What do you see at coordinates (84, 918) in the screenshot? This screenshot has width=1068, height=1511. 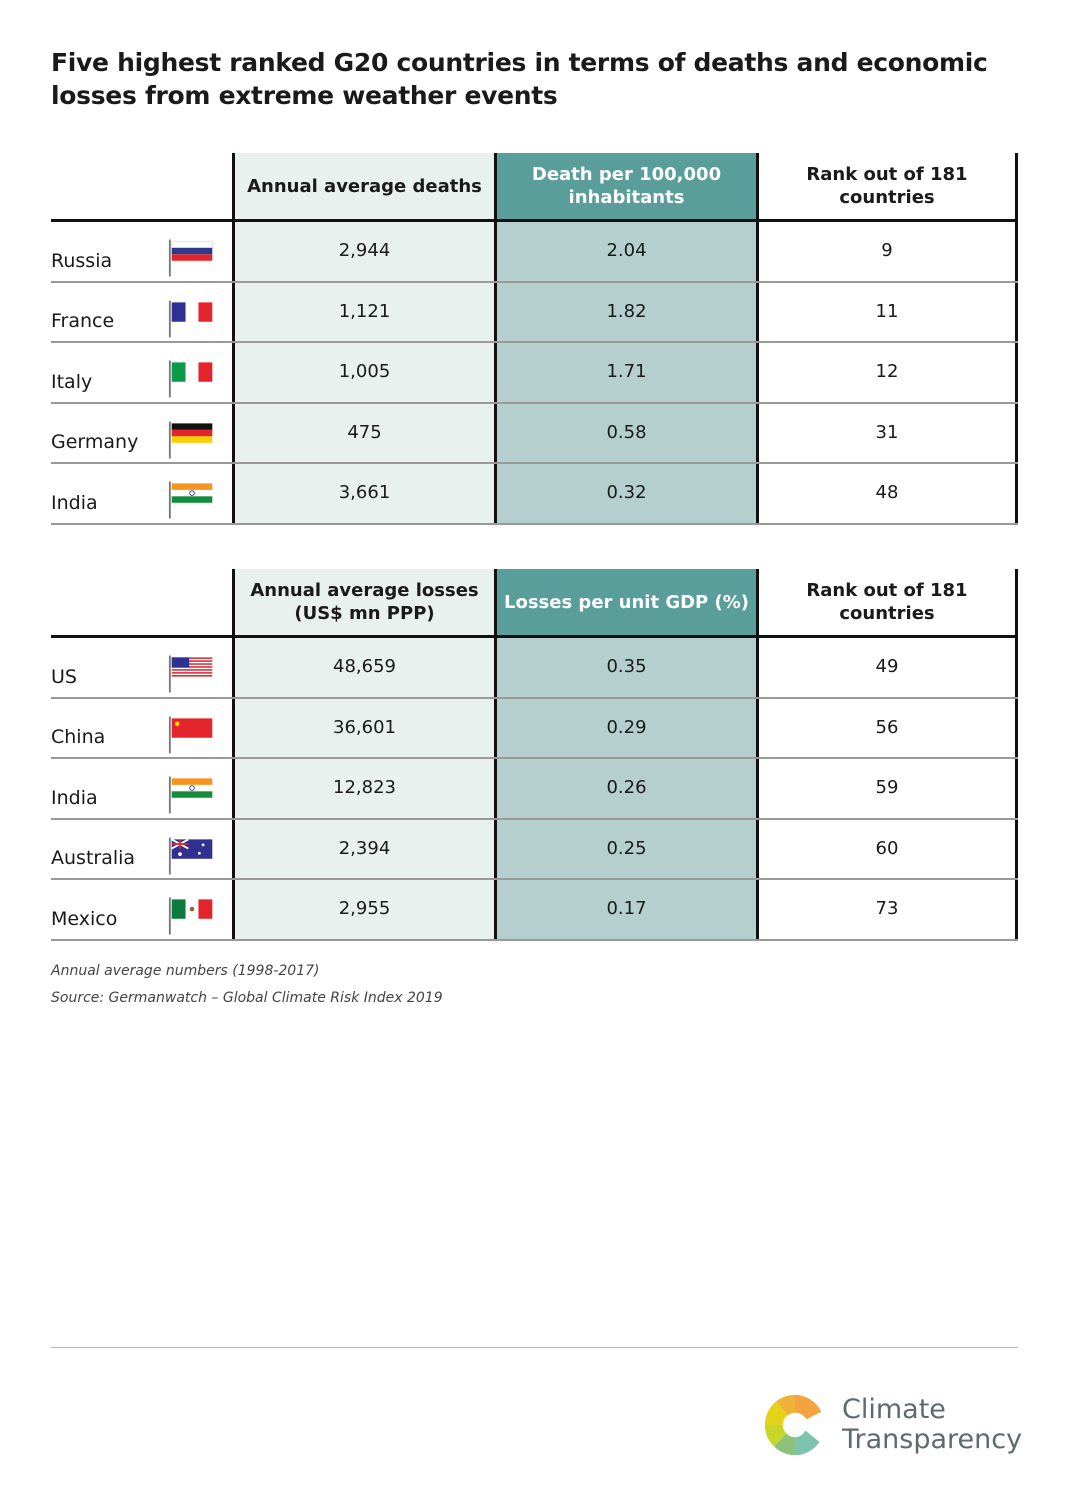 I see `country-name: Mexico` at bounding box center [84, 918].